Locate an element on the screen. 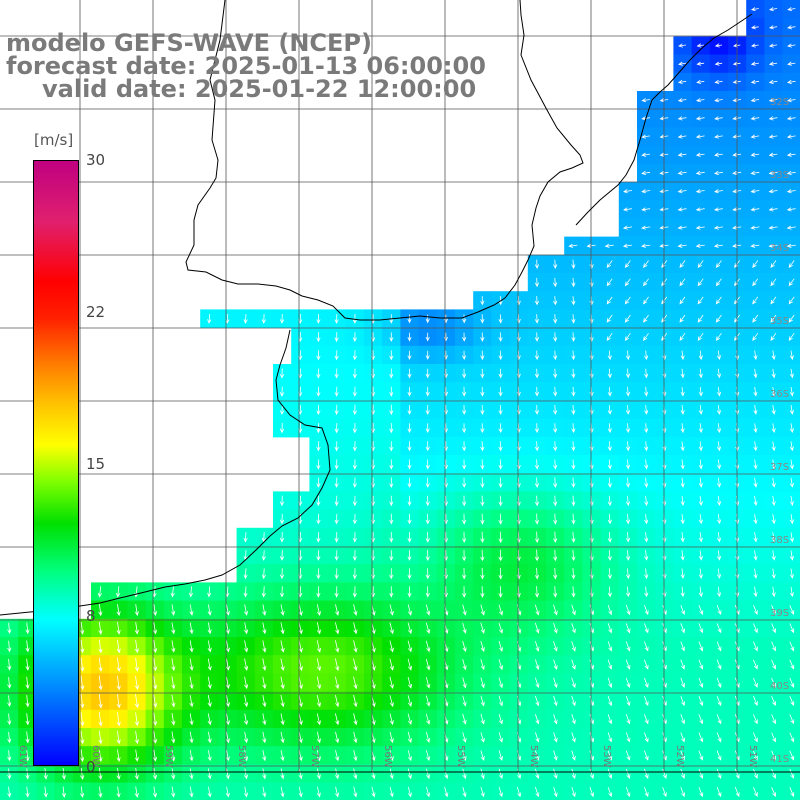  colorbar-tick-22: 22 is located at coordinates (96, 312).